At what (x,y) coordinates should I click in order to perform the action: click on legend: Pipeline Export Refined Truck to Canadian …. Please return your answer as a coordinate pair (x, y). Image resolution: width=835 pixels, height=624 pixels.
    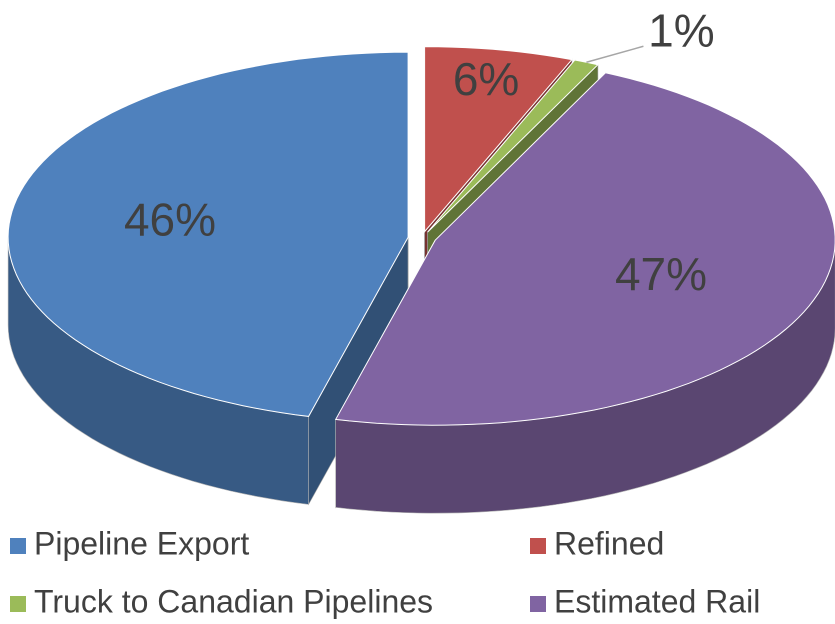
    Looking at the image, I should click on (385, 572).